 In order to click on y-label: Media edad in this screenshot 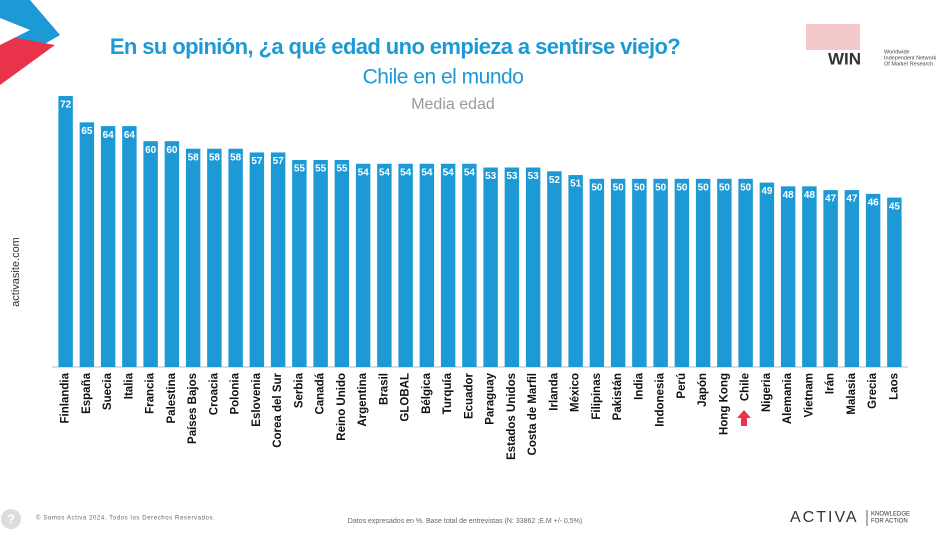, I will do `click(453, 104)`.